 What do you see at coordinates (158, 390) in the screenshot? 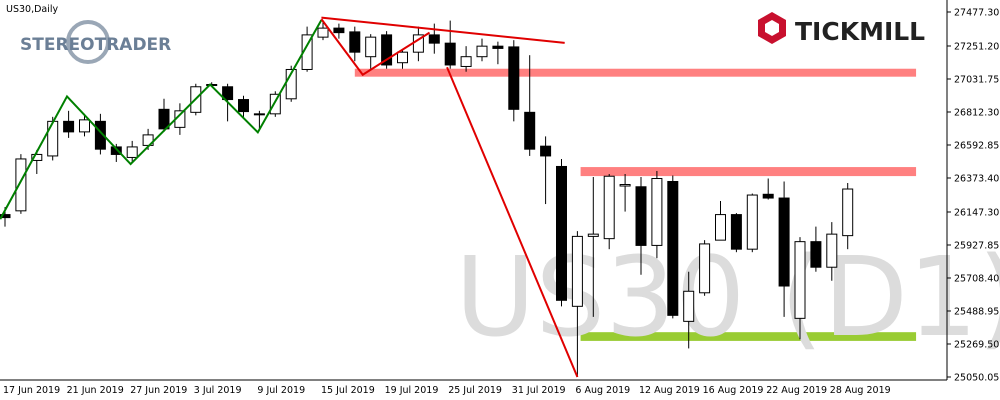
I see `x-tick-label: 27 Jun 2019` at bounding box center [158, 390].